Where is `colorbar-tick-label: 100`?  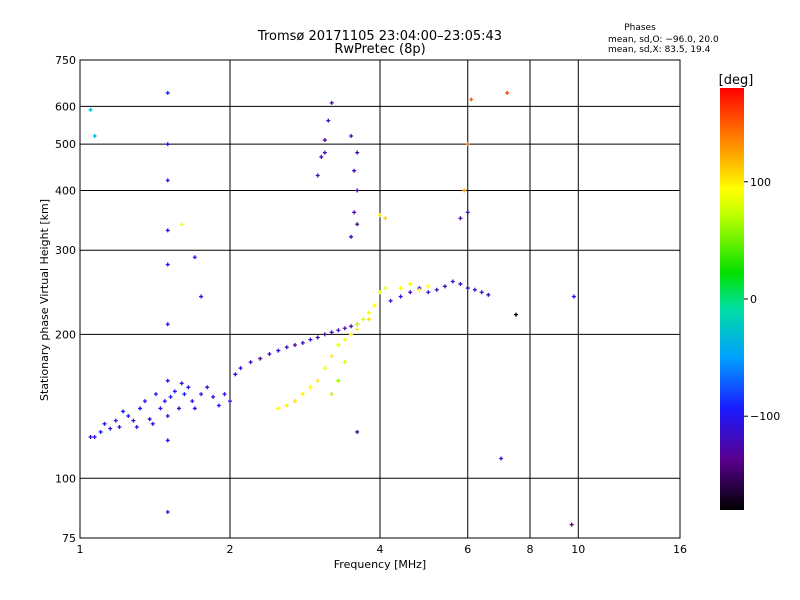 colorbar-tick-label: 100 is located at coordinates (760, 182).